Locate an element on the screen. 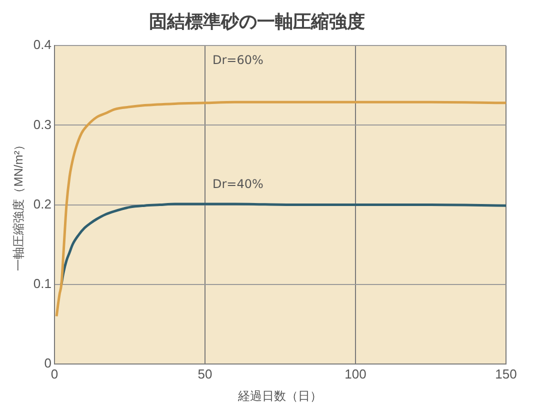 Image resolution: width=536 pixels, height=417 pixels. series-label: Dr=40% is located at coordinates (238, 184).